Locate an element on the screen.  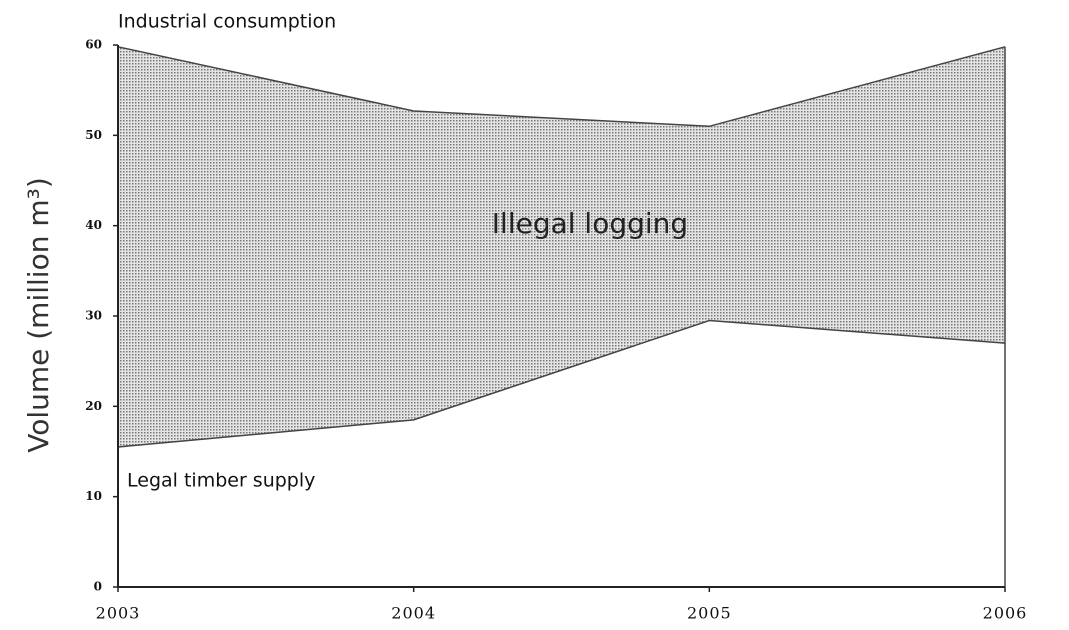
x-tick-label: 2004 is located at coordinates (413, 613).